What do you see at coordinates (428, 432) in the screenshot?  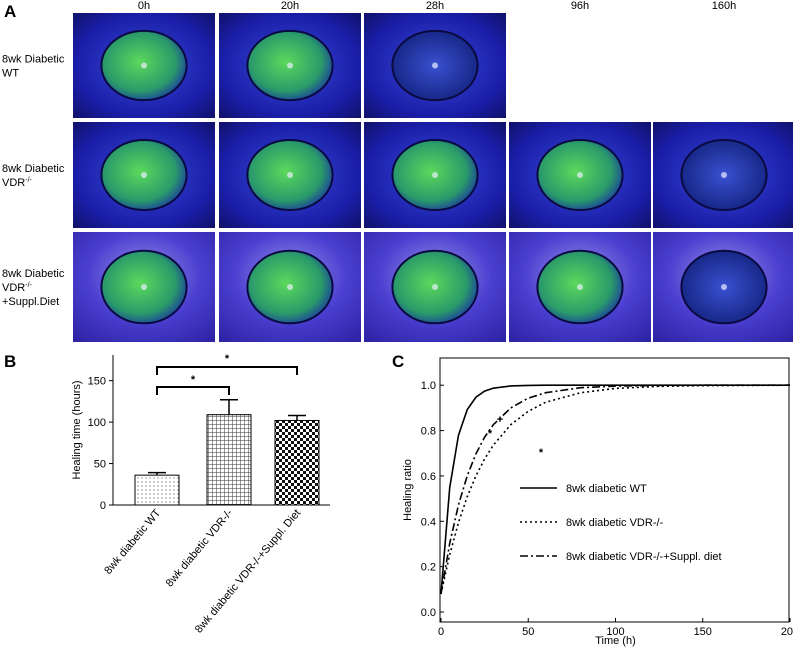 I see `y-tick-label: 0.8` at bounding box center [428, 432].